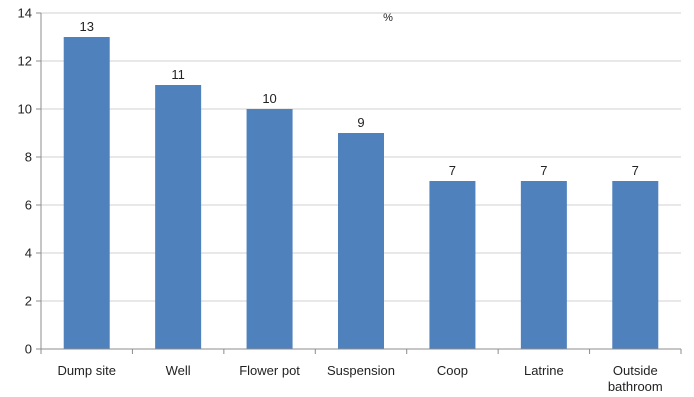 This screenshot has width=694, height=397. Describe the element at coordinates (86, 26) in the screenshot. I see `data-label: 13` at that location.